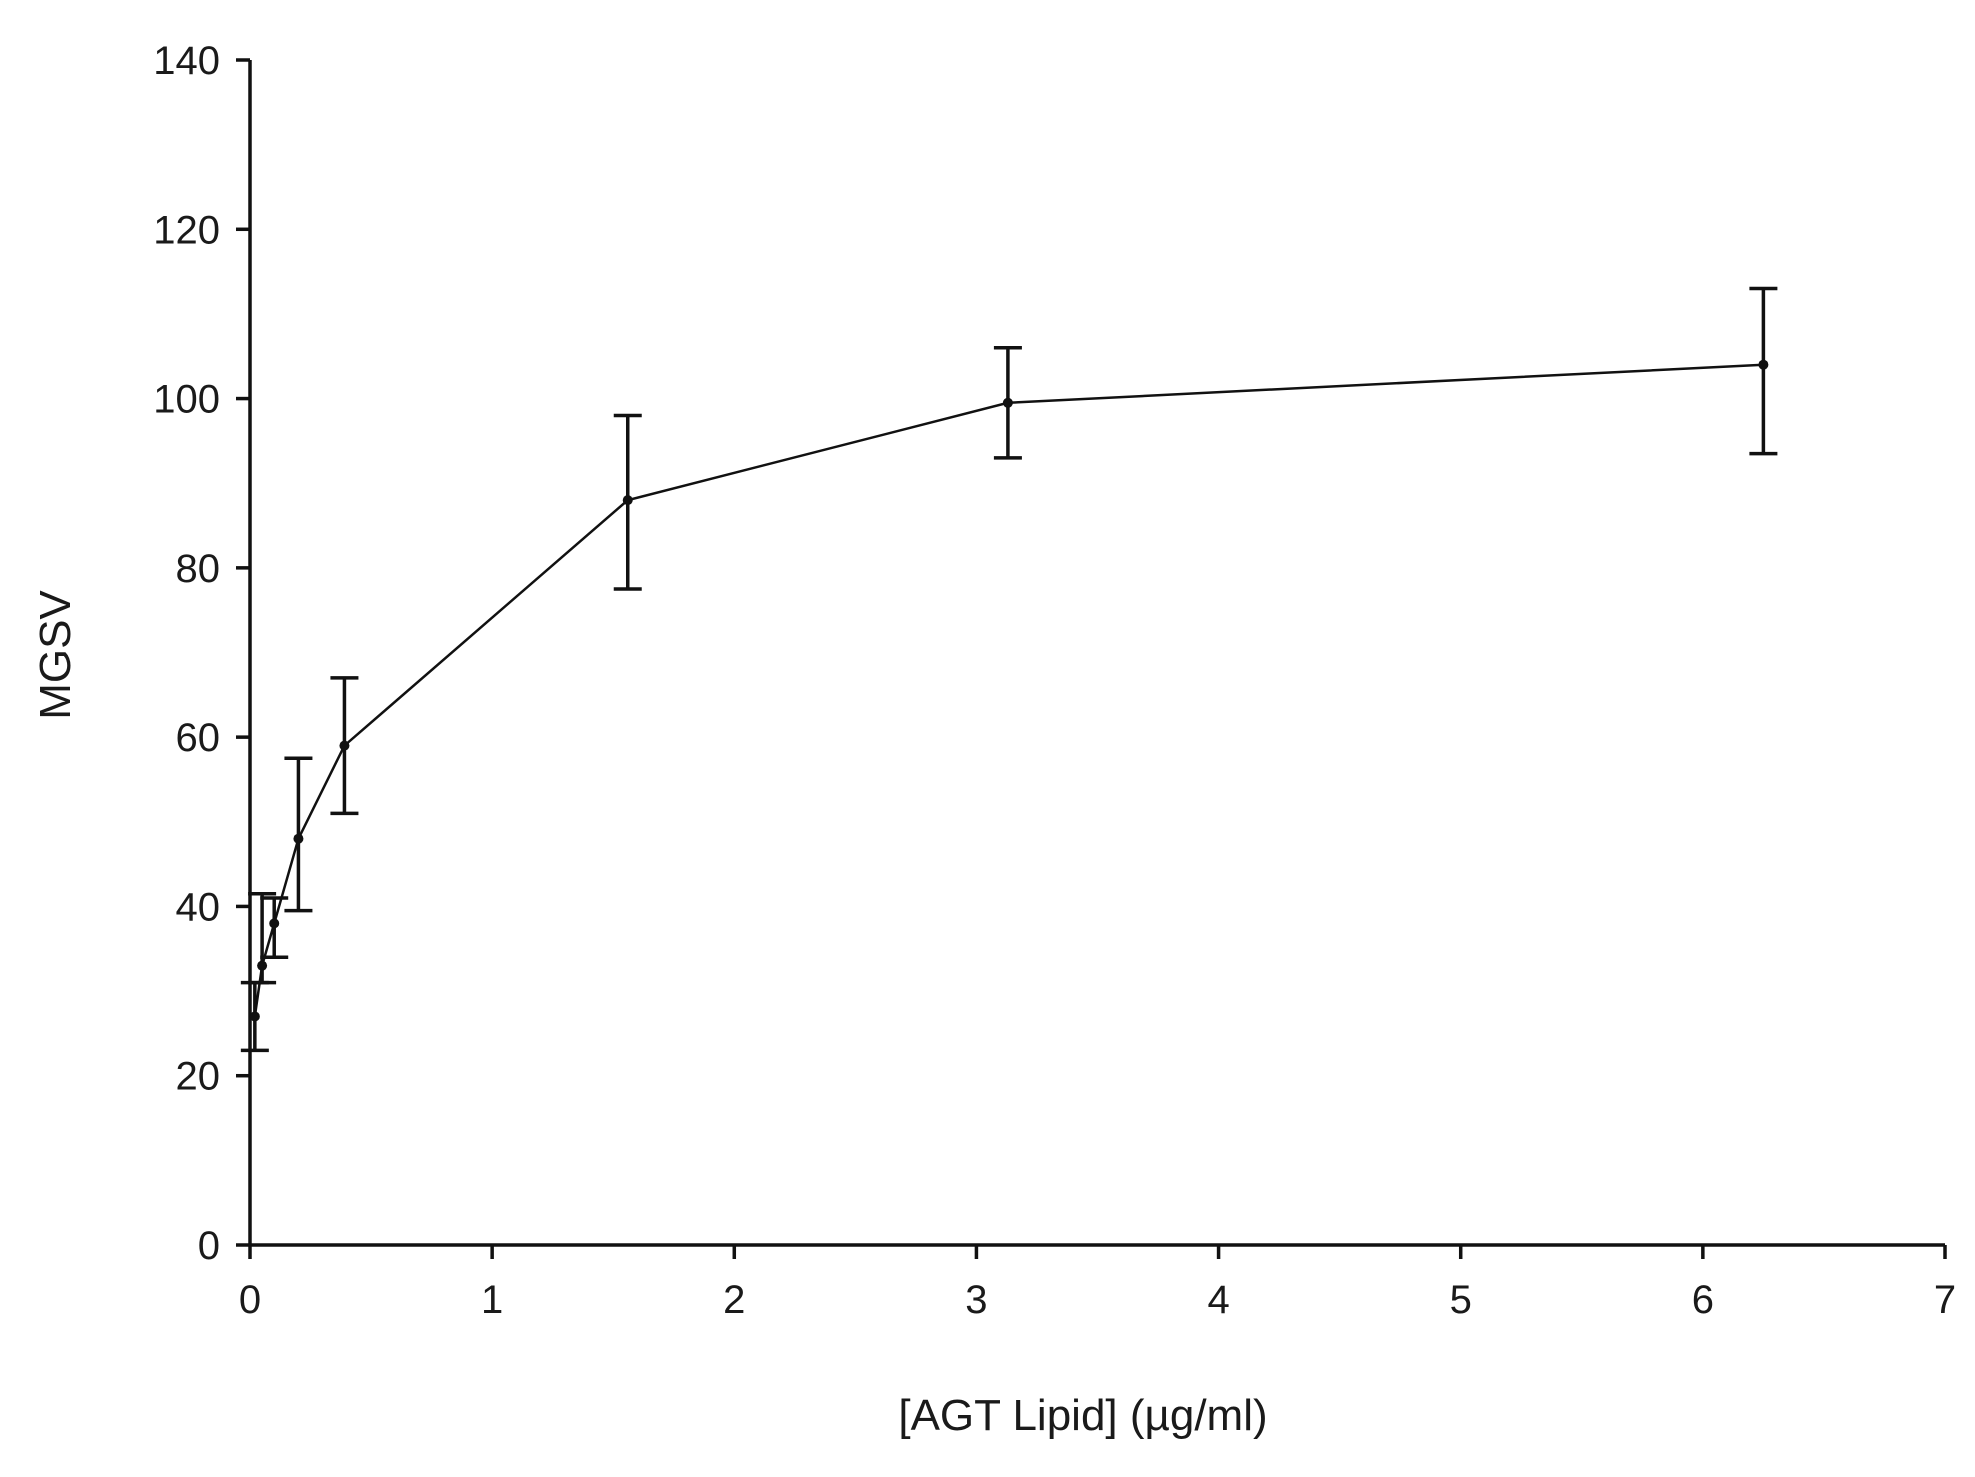  What do you see at coordinates (209, 1246) in the screenshot?
I see `y-tick-label: 0` at bounding box center [209, 1246].